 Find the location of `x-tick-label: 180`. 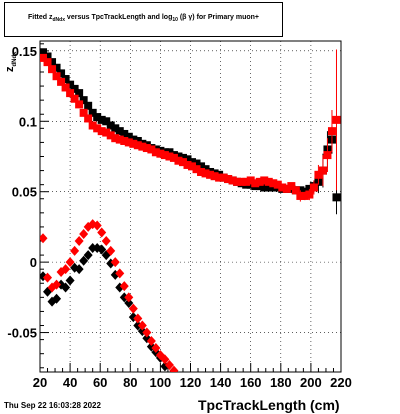

x-tick-label: 180 is located at coordinates (281, 382).